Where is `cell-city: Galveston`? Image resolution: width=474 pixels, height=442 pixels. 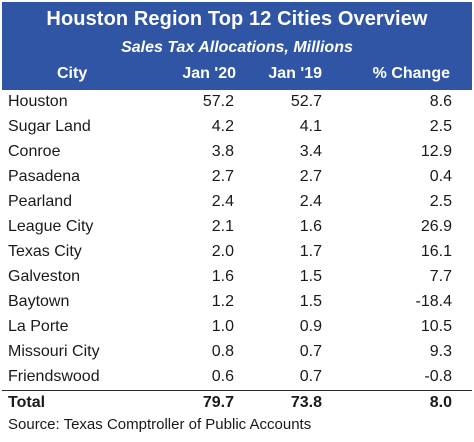
cell-city: Galveston is located at coordinates (44, 276).